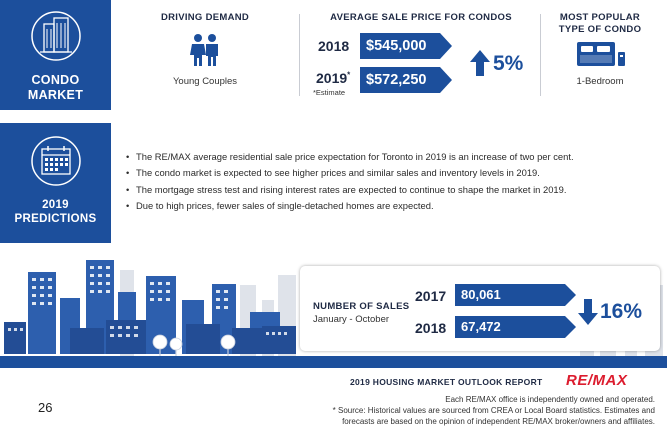  What do you see at coordinates (205, 81) in the screenshot?
I see `driving-demand-value: Young Couples` at bounding box center [205, 81].